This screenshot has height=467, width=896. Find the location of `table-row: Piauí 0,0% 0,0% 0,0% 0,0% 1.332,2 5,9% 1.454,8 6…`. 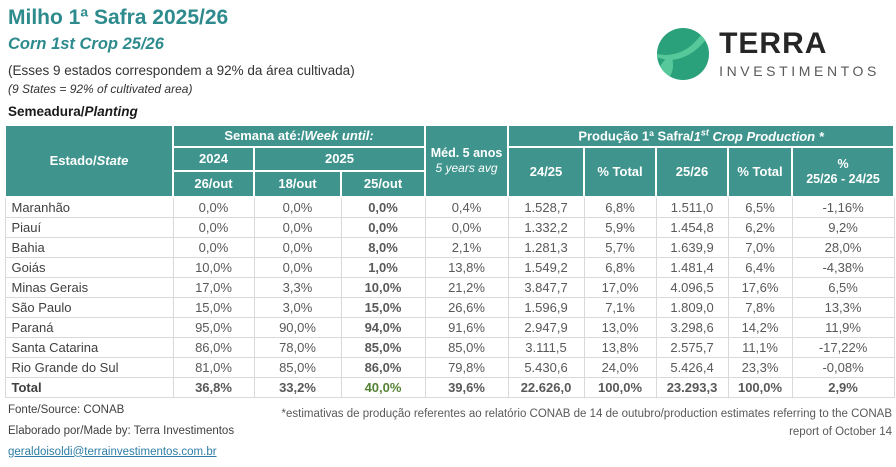

table-row: Piauí 0,0% 0,0% 0,0% 0,0% 1.332,2 5,9% 1.454,8 6… is located at coordinates (449, 227).